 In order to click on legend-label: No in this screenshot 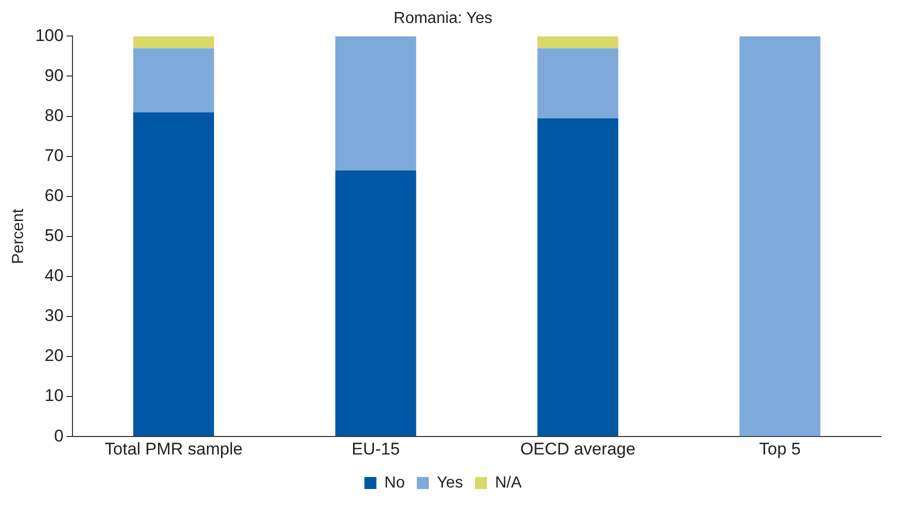, I will do `click(394, 483)`.